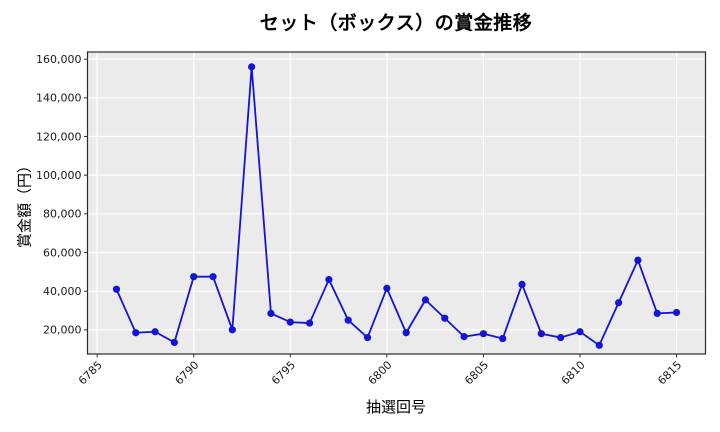 Image resolution: width=720 pixels, height=432 pixels. What do you see at coordinates (59, 98) in the screenshot?
I see `y-tick-label: 140,000` at bounding box center [59, 98].